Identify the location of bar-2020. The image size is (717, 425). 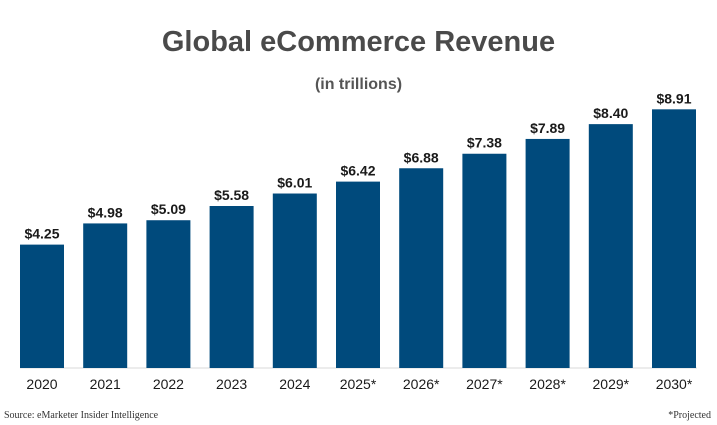
(42, 306).